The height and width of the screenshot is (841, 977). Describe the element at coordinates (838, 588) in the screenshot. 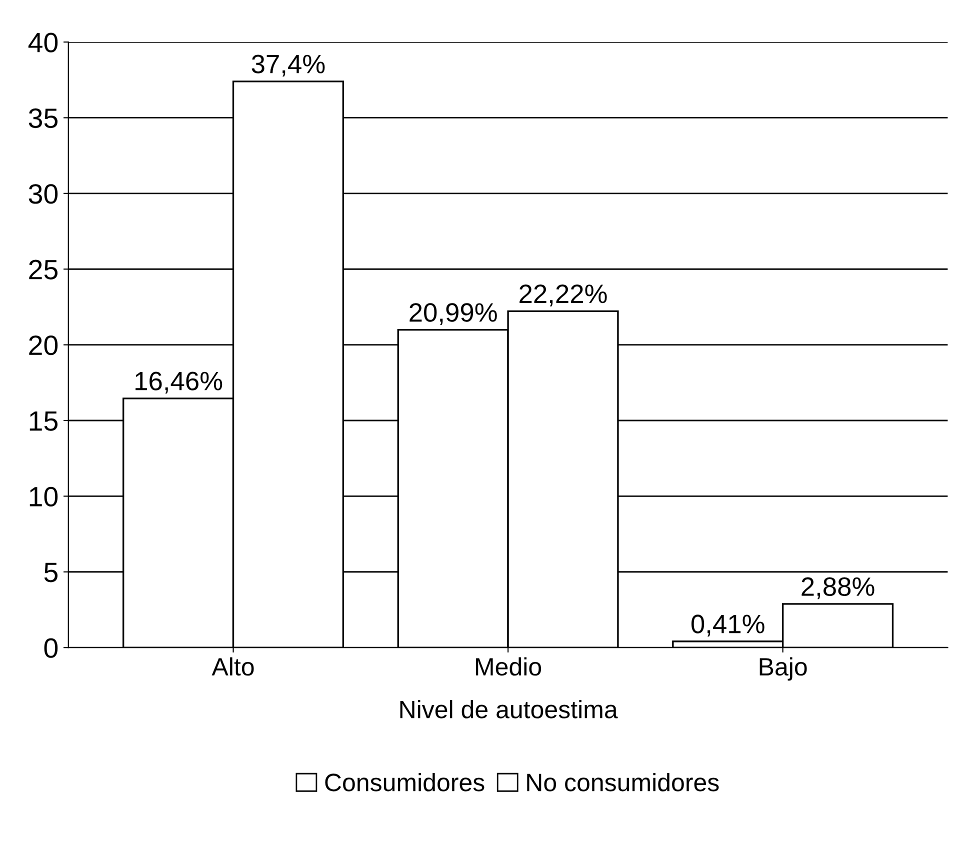

I see `data-label: 2,88%` at that location.